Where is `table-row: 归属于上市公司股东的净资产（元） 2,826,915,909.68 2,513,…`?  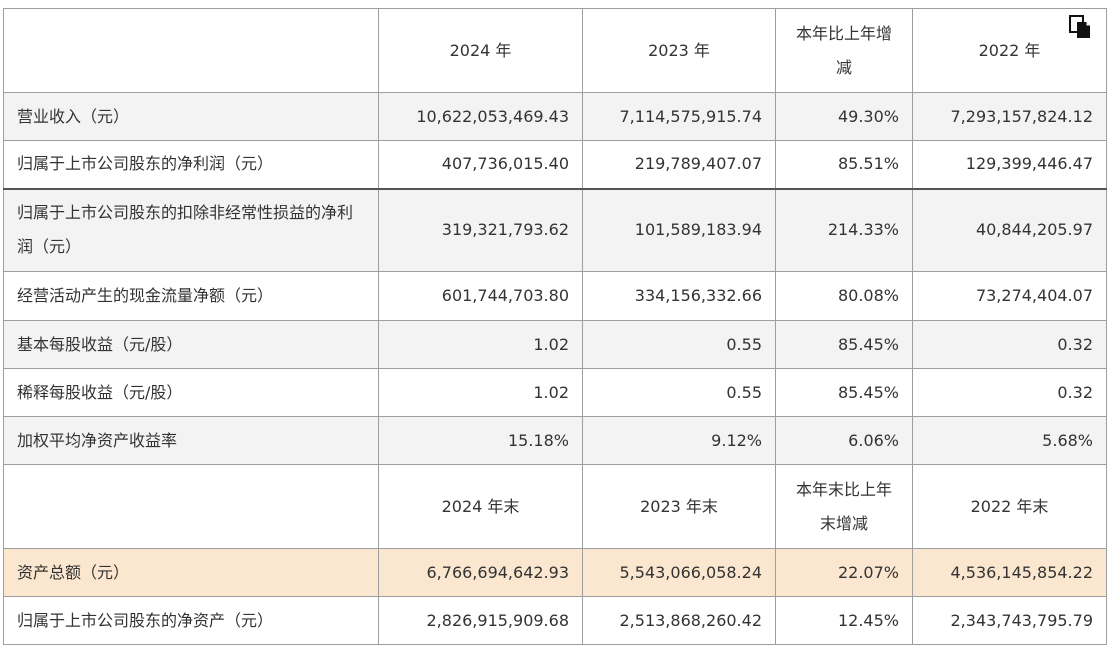
table-row: 归属于上市公司股东的净资产（元） 2,826,915,909.68 2,513,… is located at coordinates (555, 620).